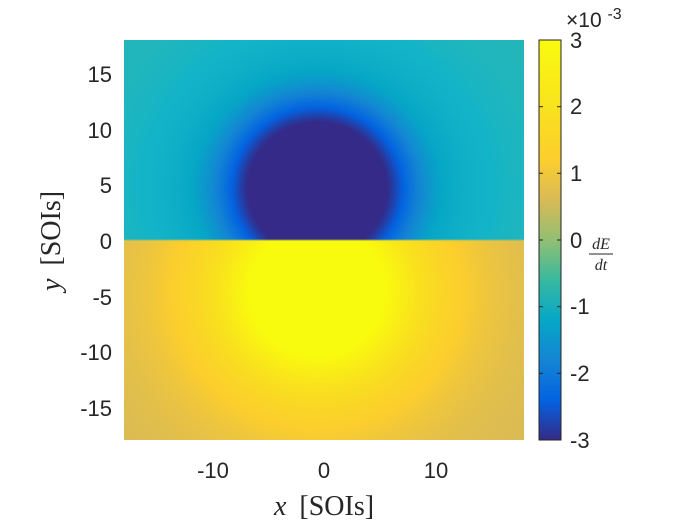 The image size is (700, 525). What do you see at coordinates (74, 241) in the screenshot?
I see `y-axis: 15 10 5 0 -5 -10 -15 y [SOIs]` at bounding box center [74, 241].